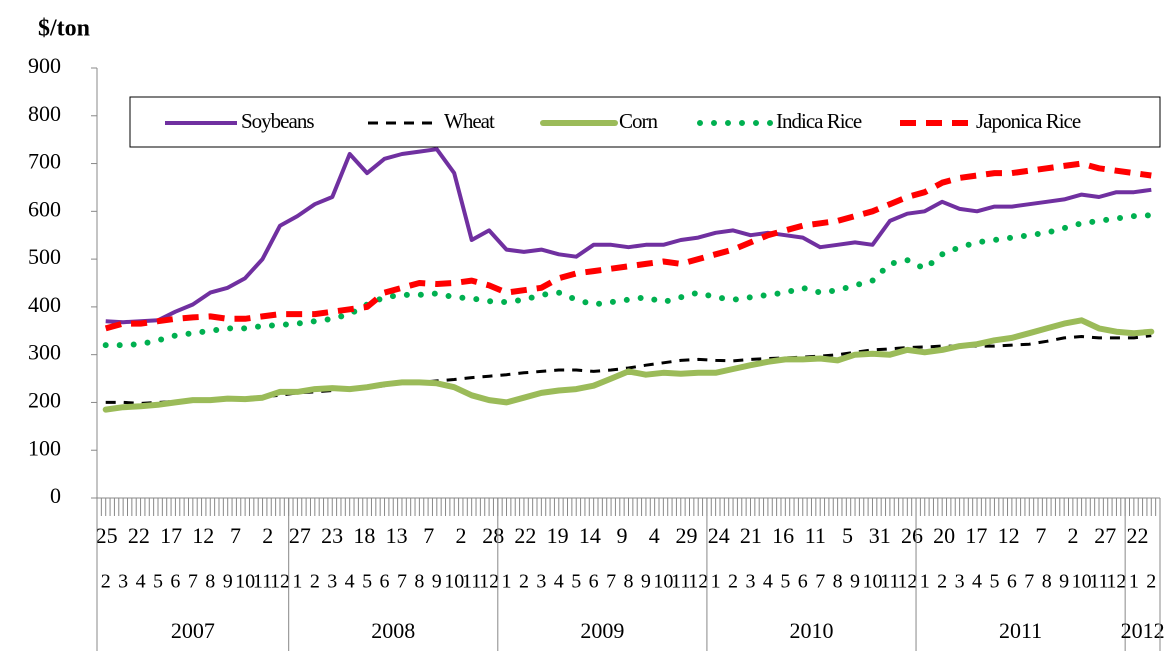 This screenshot has height=651, width=1172. Describe the element at coordinates (751, 535) in the screenshot. I see `x-day-label: 21` at that location.